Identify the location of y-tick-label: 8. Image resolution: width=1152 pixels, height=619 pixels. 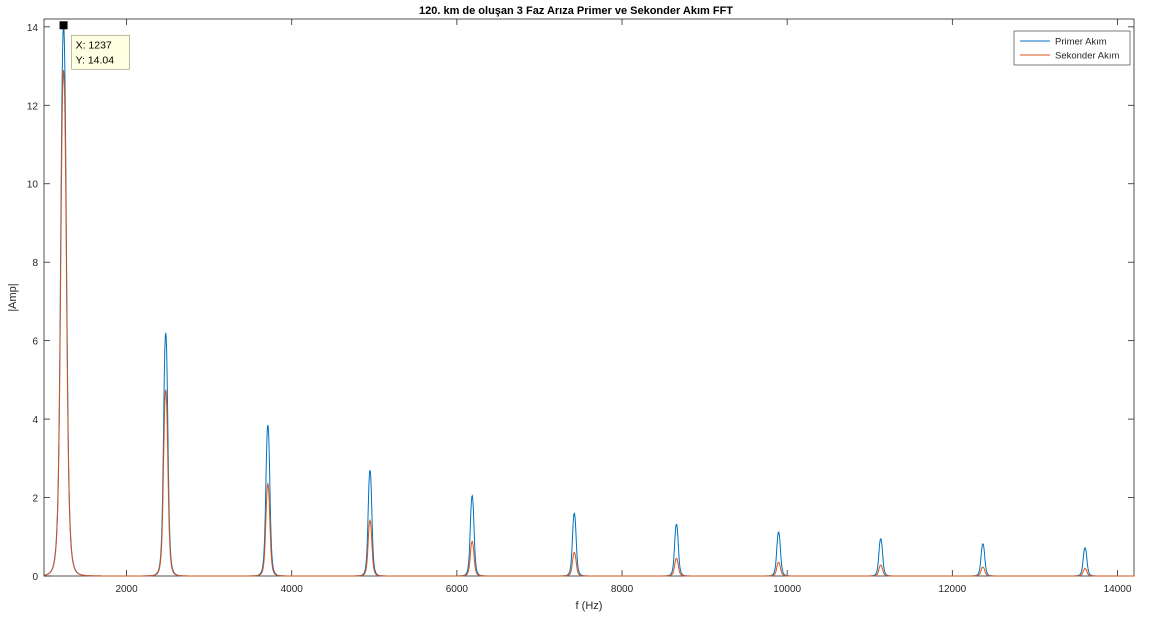
(35, 263).